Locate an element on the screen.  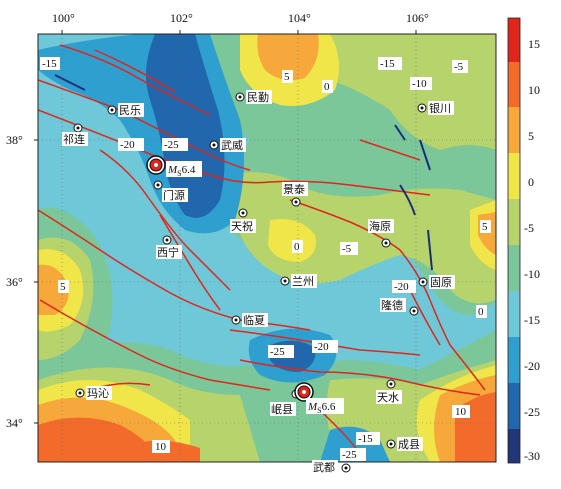
lon-tick-106: 106° is located at coordinates (417, 18).